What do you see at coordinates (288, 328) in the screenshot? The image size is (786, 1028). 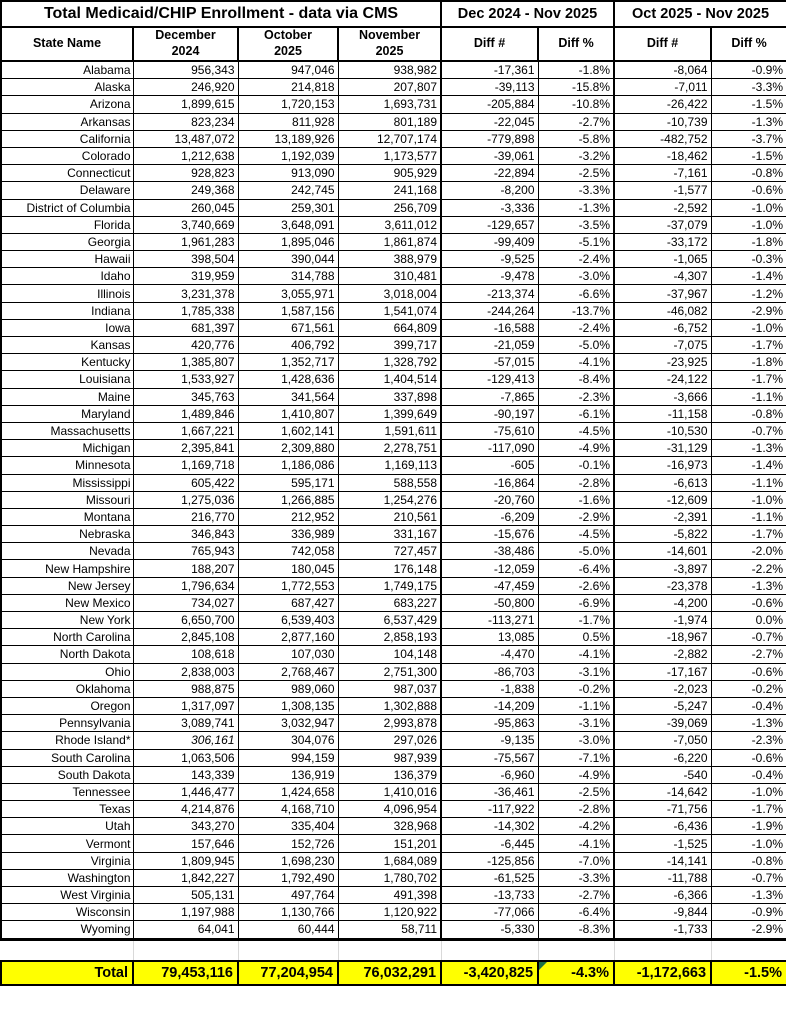 I see `value-cell: 671,561` at bounding box center [288, 328].